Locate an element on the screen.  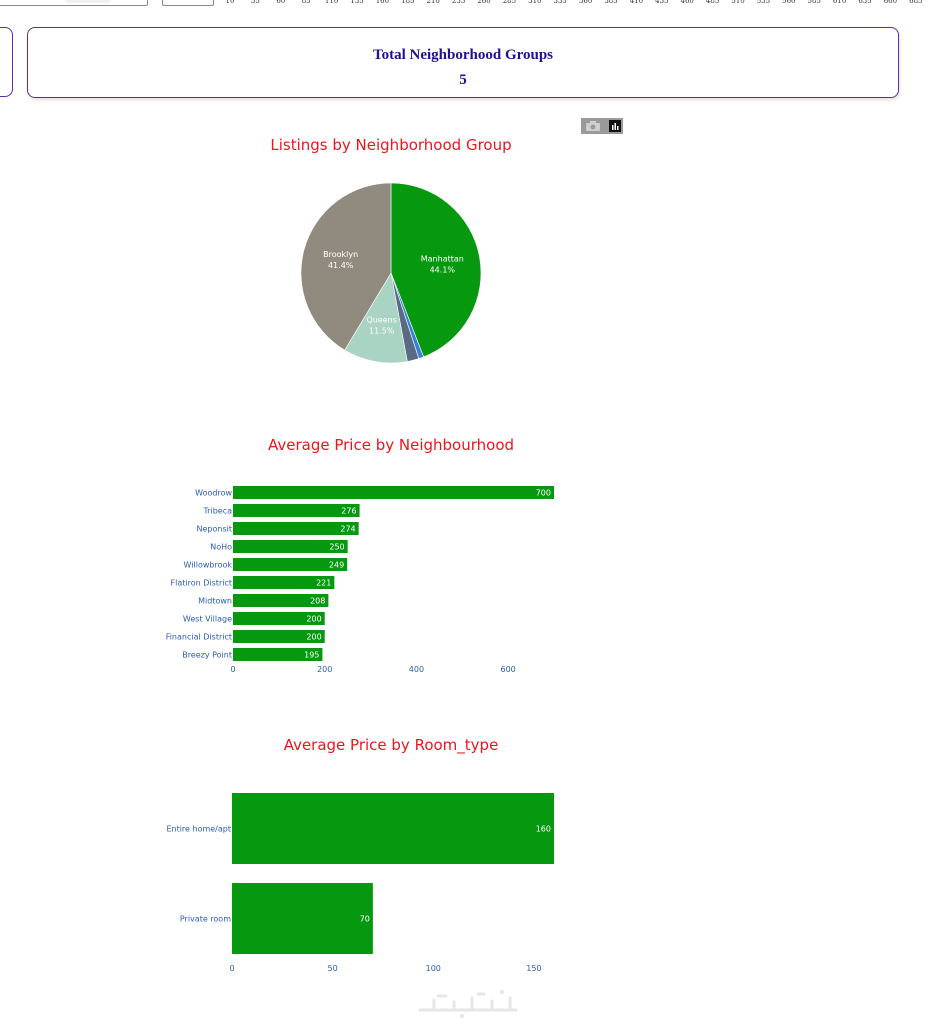
category-tick-label: Midtown is located at coordinates (215, 601).